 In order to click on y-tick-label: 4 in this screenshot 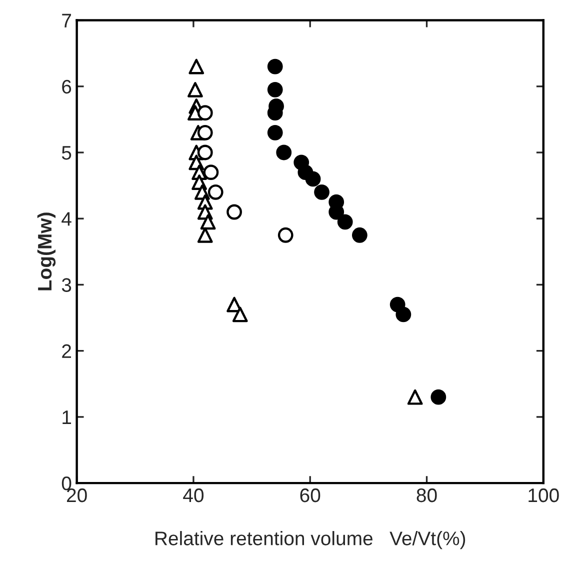, I will do `click(67, 219)`.